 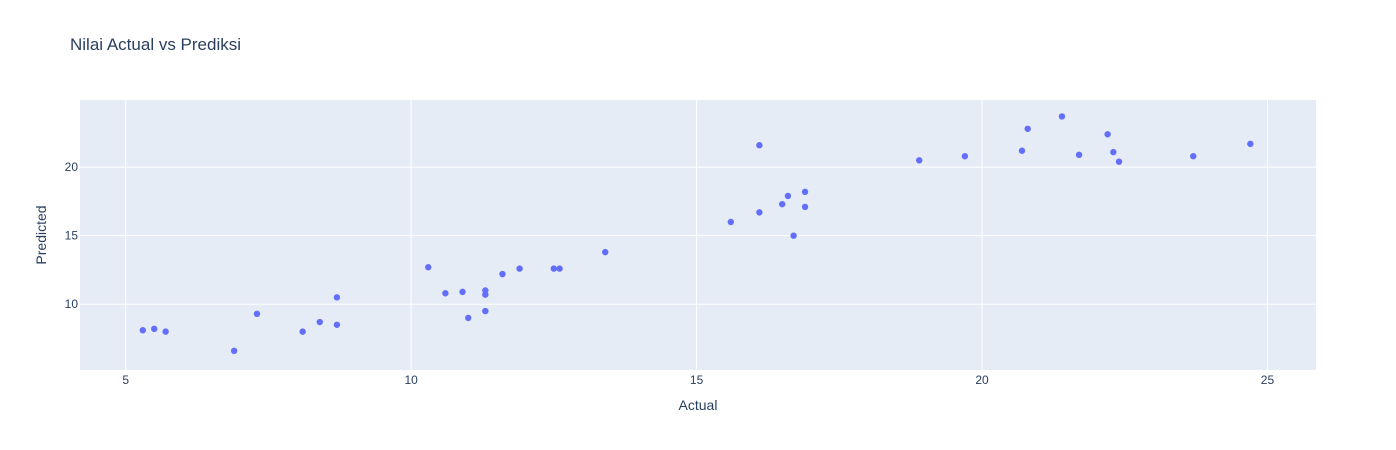 What do you see at coordinates (698, 405) in the screenshot?
I see `x-axis-label: Actual` at bounding box center [698, 405].